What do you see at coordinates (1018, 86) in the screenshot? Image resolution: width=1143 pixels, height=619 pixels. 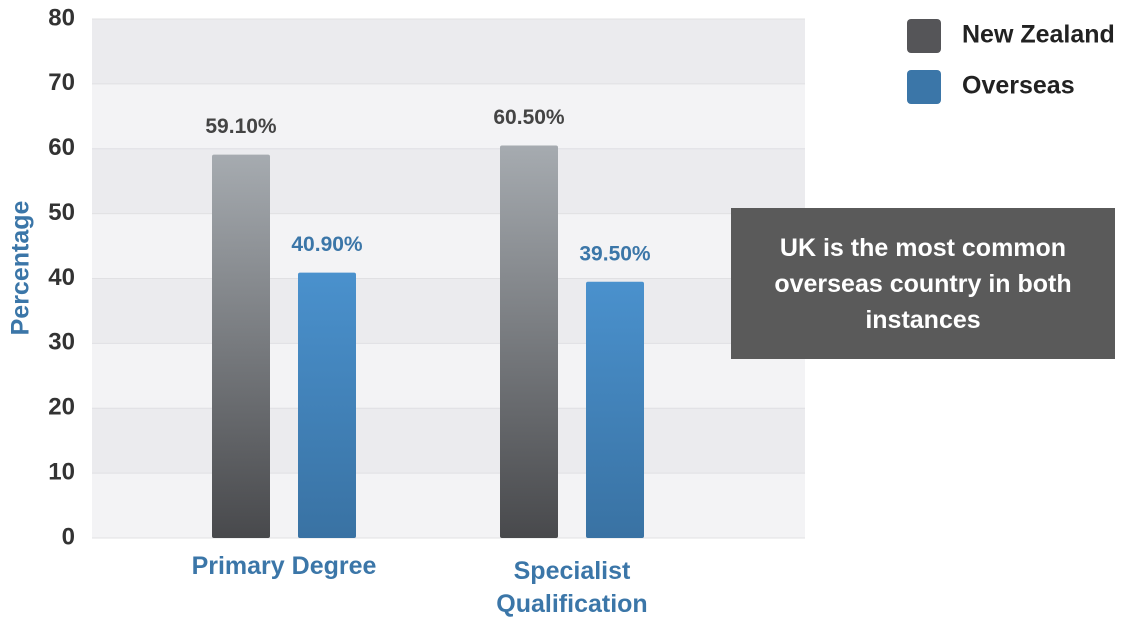 I see `legend-label: Overseas` at bounding box center [1018, 86].